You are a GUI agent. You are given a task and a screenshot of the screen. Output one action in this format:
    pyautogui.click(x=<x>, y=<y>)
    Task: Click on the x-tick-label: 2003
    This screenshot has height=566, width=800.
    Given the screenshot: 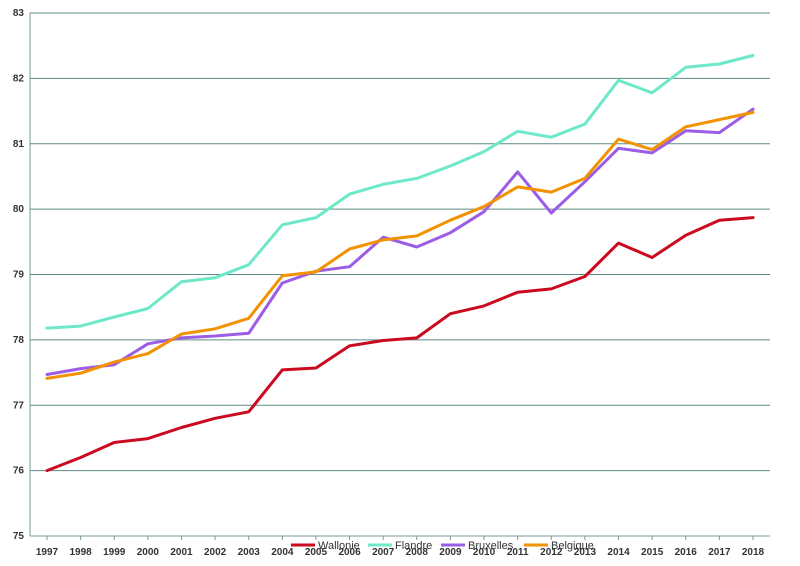 What is the action you would take?
    pyautogui.click(x=249, y=552)
    